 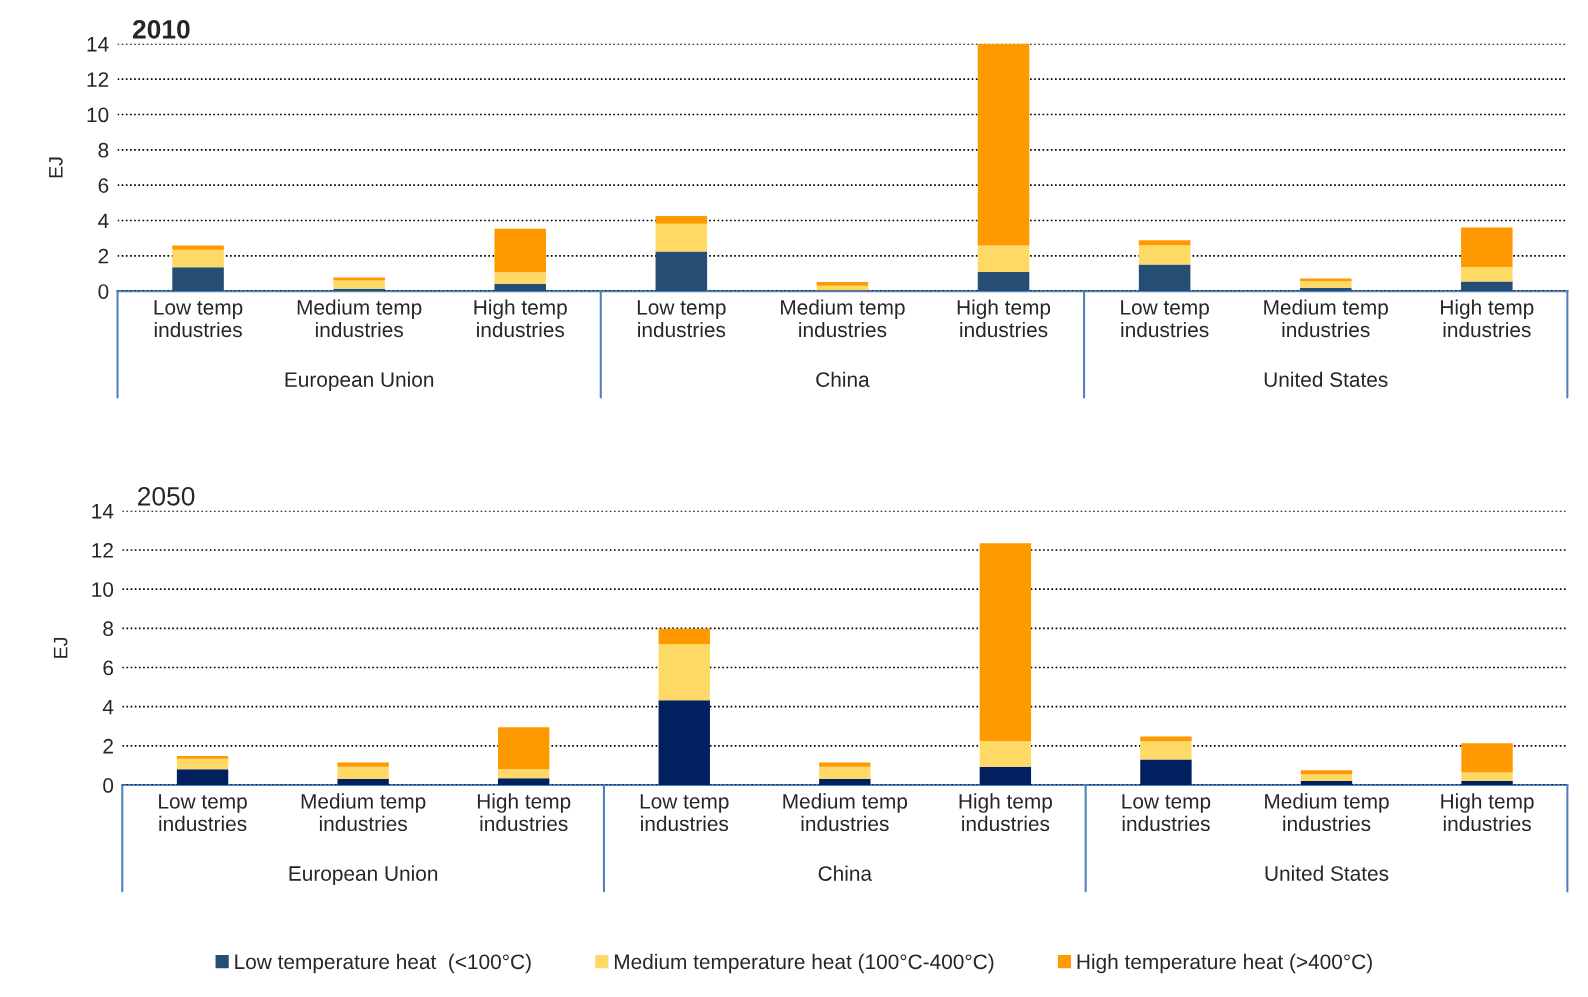 I want to click on legend-label: Low temperature heat (<100°C), so click(x=383, y=963).